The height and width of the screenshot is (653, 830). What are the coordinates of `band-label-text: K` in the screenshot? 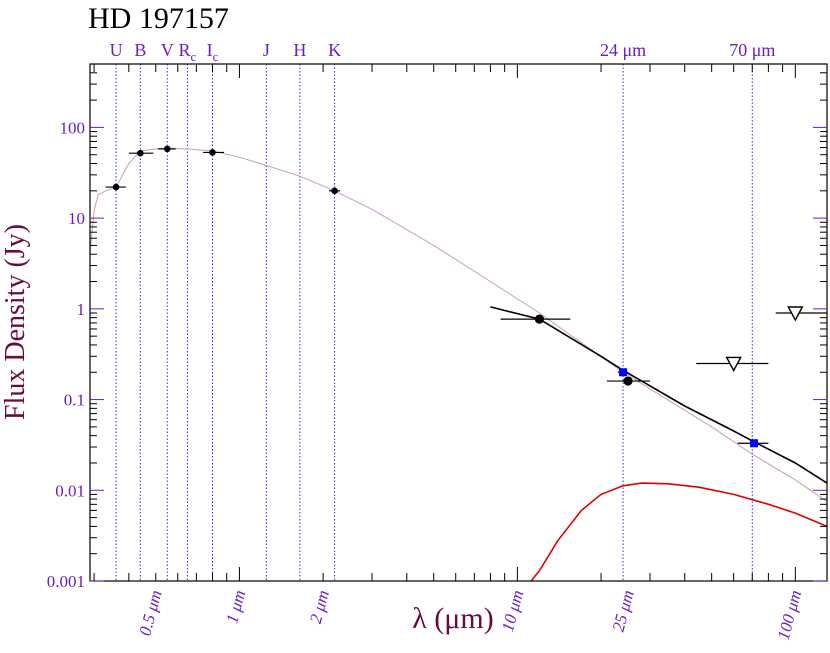 It's located at (334, 50).